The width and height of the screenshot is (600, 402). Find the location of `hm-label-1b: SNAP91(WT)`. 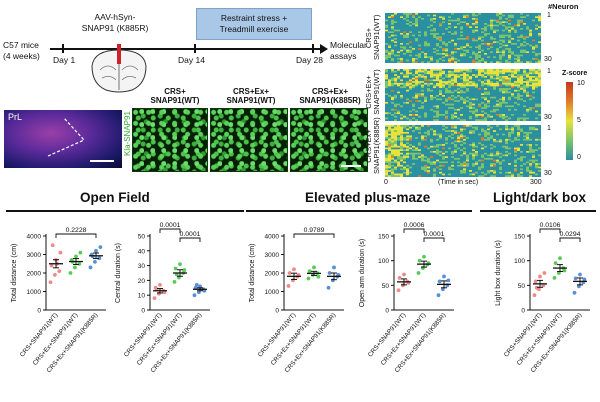

hm-label-1b: SNAP91(WT) is located at coordinates (376, 37).